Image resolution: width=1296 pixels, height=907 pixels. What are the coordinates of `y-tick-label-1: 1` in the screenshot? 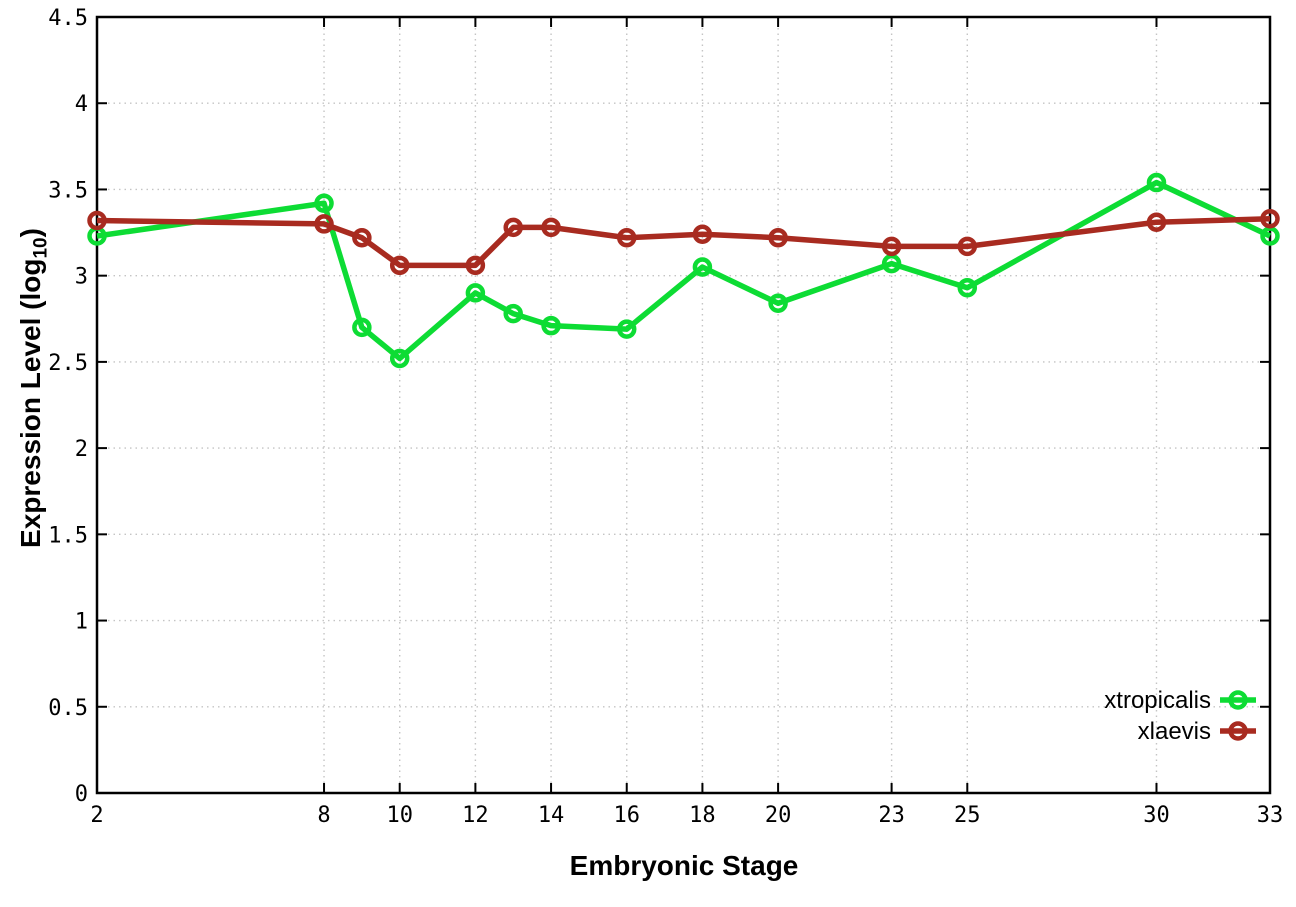 It's located at (81, 622).